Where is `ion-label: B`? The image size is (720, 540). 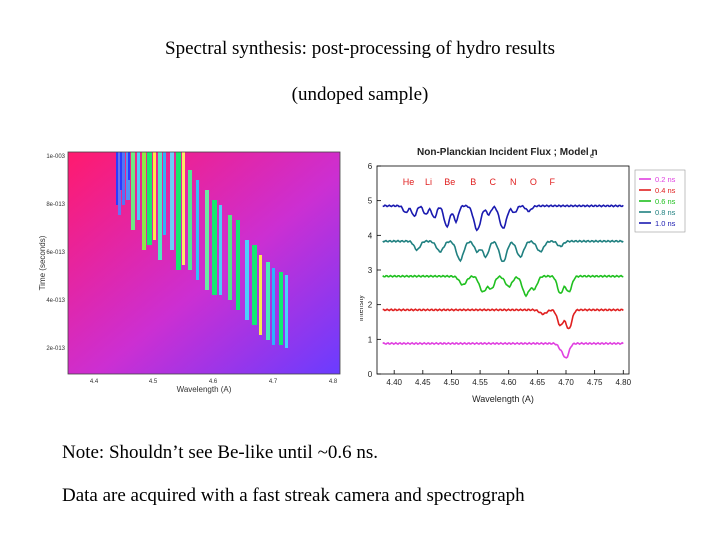 ion-label: B is located at coordinates (473, 182).